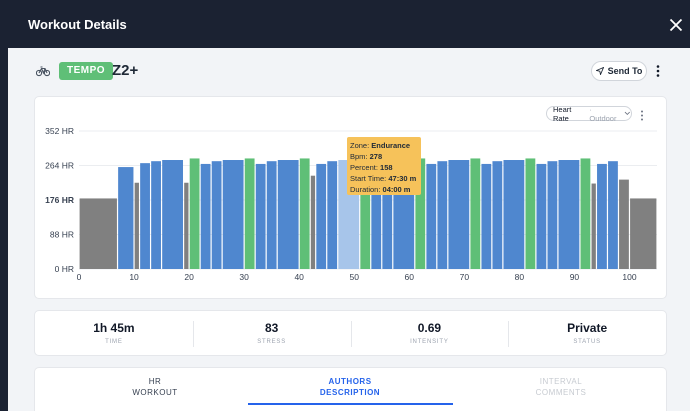 This screenshot has height=411, width=690. What do you see at coordinates (520, 277) in the screenshot?
I see `x-tick-label: 80` at bounding box center [520, 277].